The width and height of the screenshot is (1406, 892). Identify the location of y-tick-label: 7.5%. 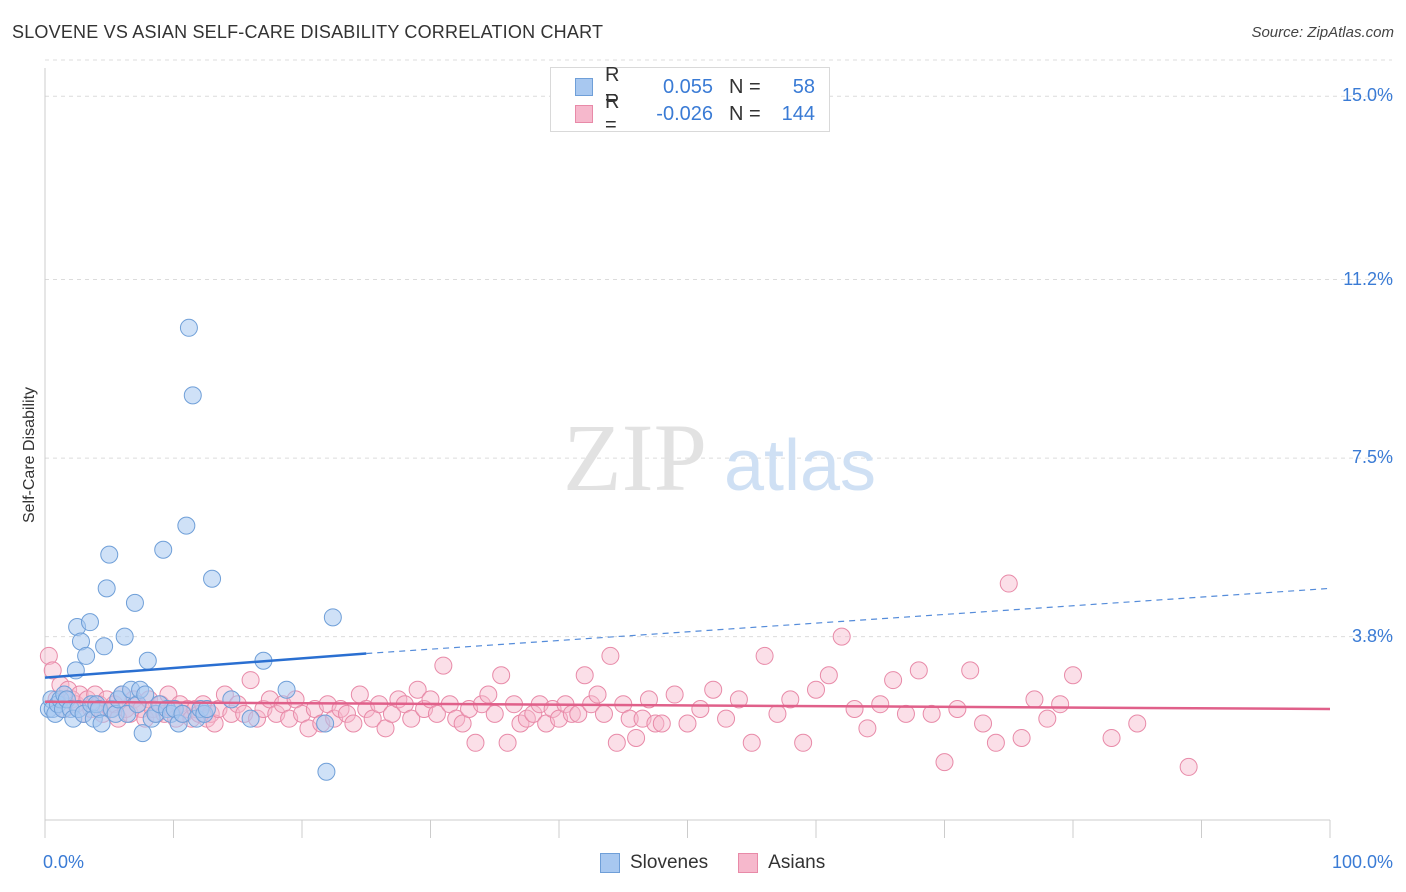
(1372, 457).